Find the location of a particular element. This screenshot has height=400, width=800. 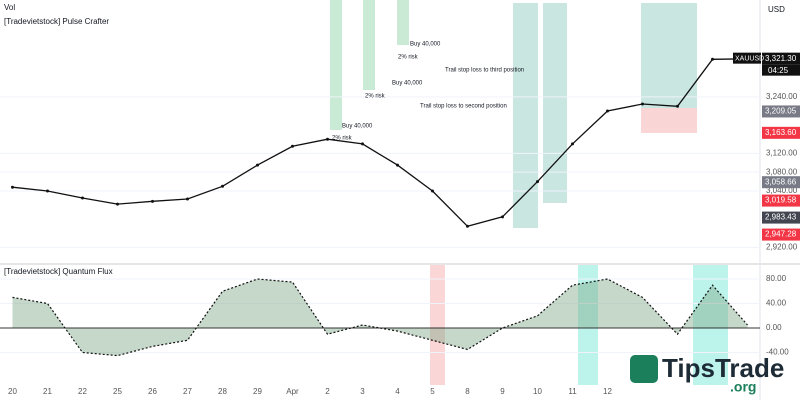

x-tick-label: 5 is located at coordinates (432, 391).